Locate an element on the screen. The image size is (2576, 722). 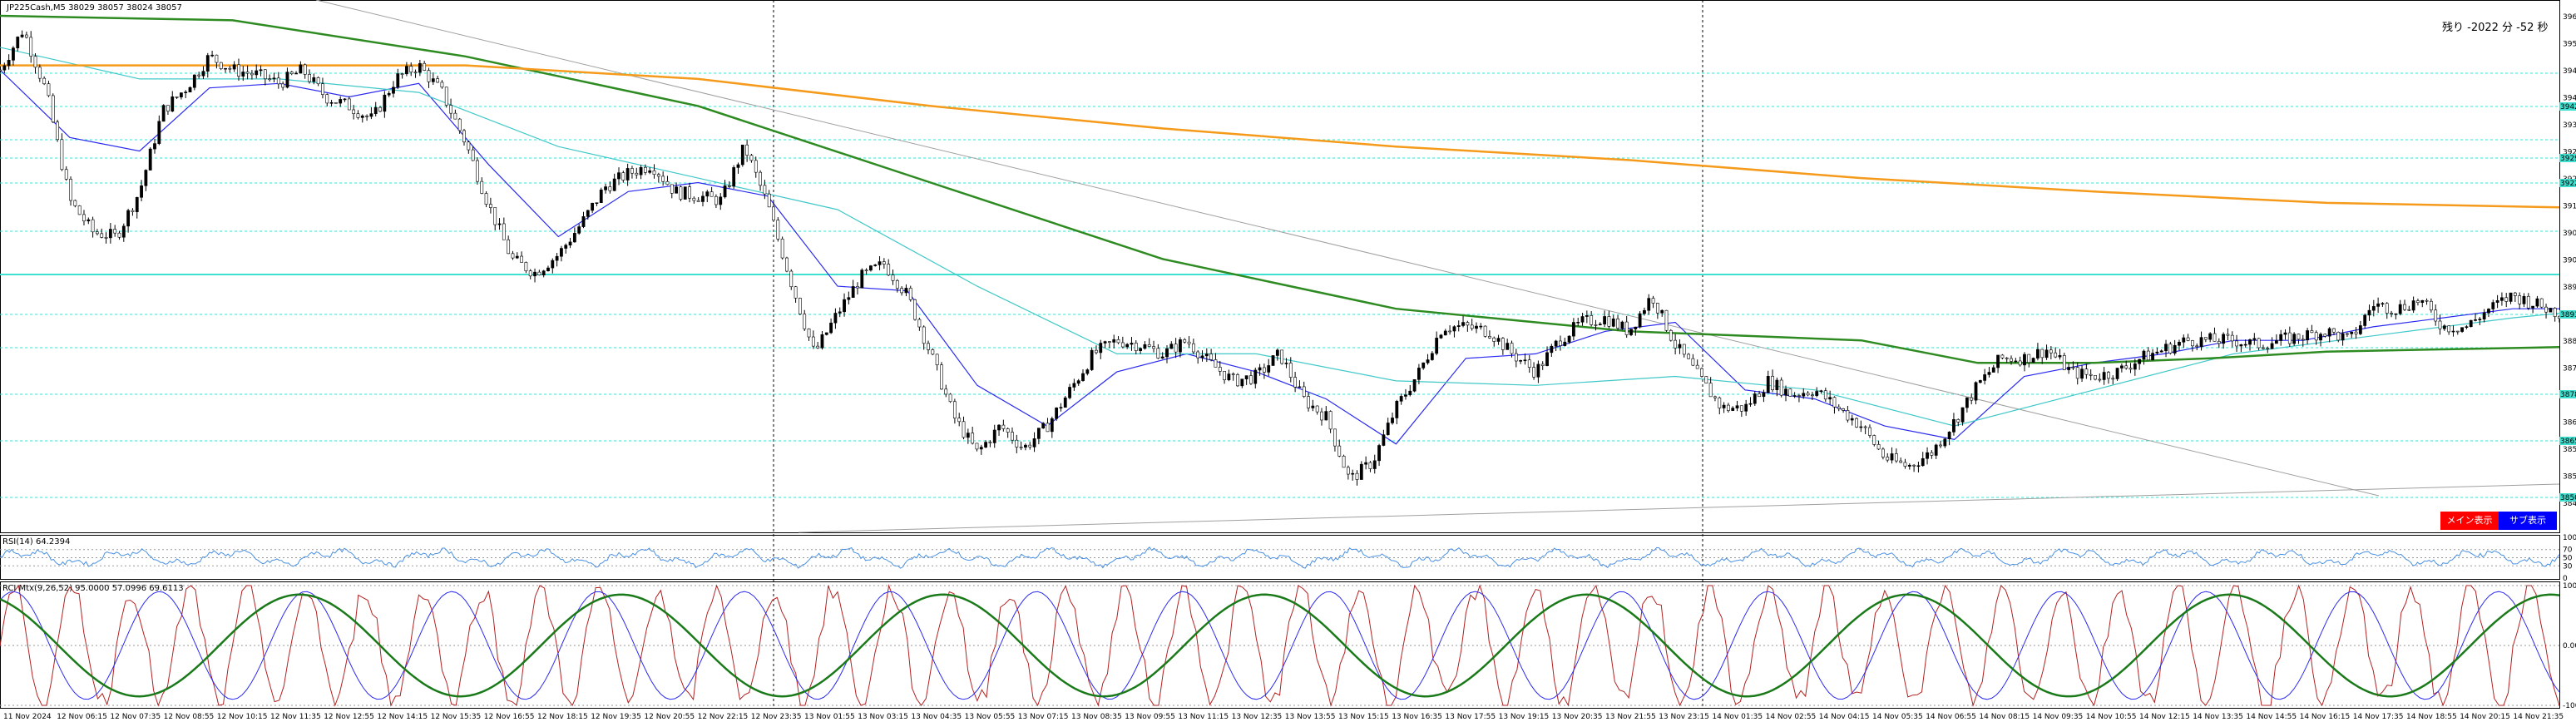
price-axis-label: 38574 is located at coordinates (2569, 450).